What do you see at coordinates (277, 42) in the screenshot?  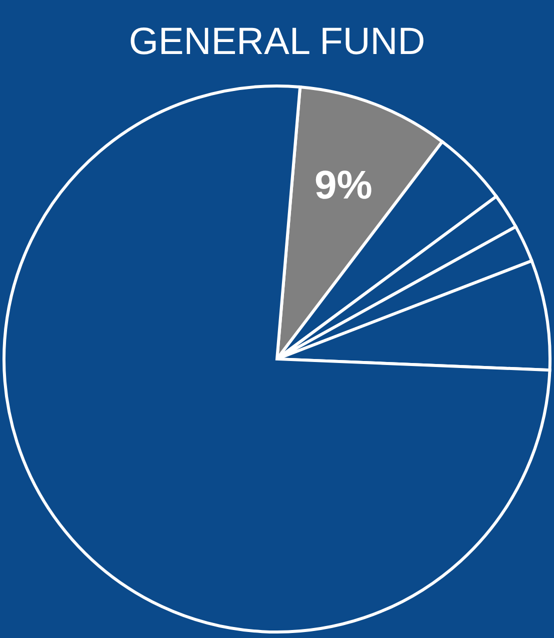 I see `chart-title: GENERAL FUND` at bounding box center [277, 42].